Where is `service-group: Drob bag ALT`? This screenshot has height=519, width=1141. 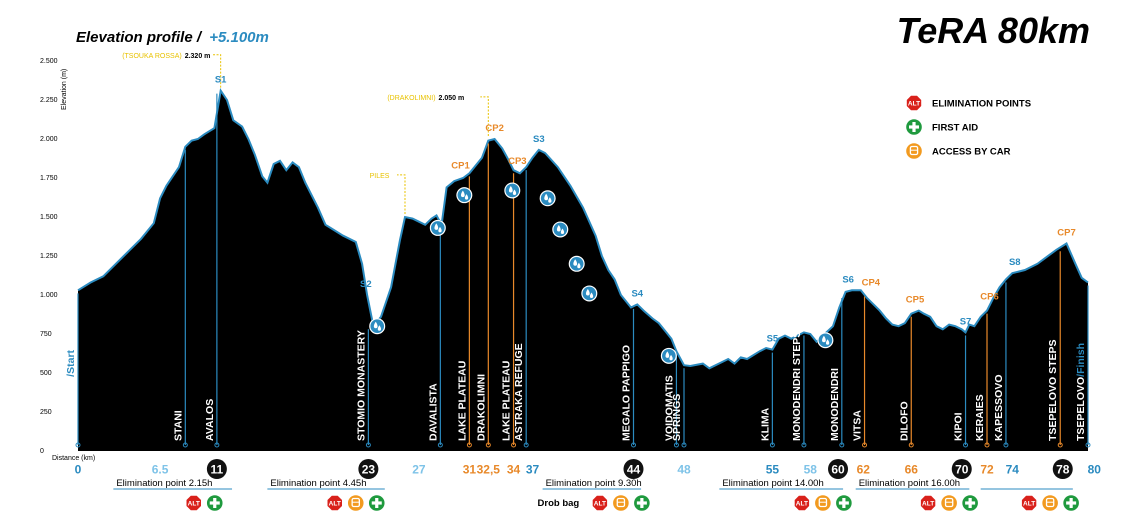
service-group: Drob bag ALT is located at coordinates (594, 503).